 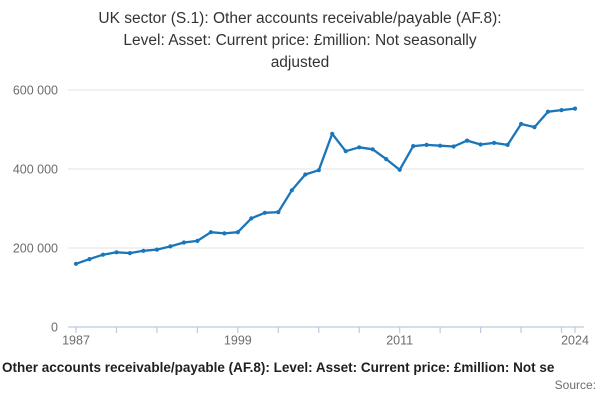 What do you see at coordinates (300, 62) in the screenshot?
I see `chart-title-line-3: adjusted` at bounding box center [300, 62].